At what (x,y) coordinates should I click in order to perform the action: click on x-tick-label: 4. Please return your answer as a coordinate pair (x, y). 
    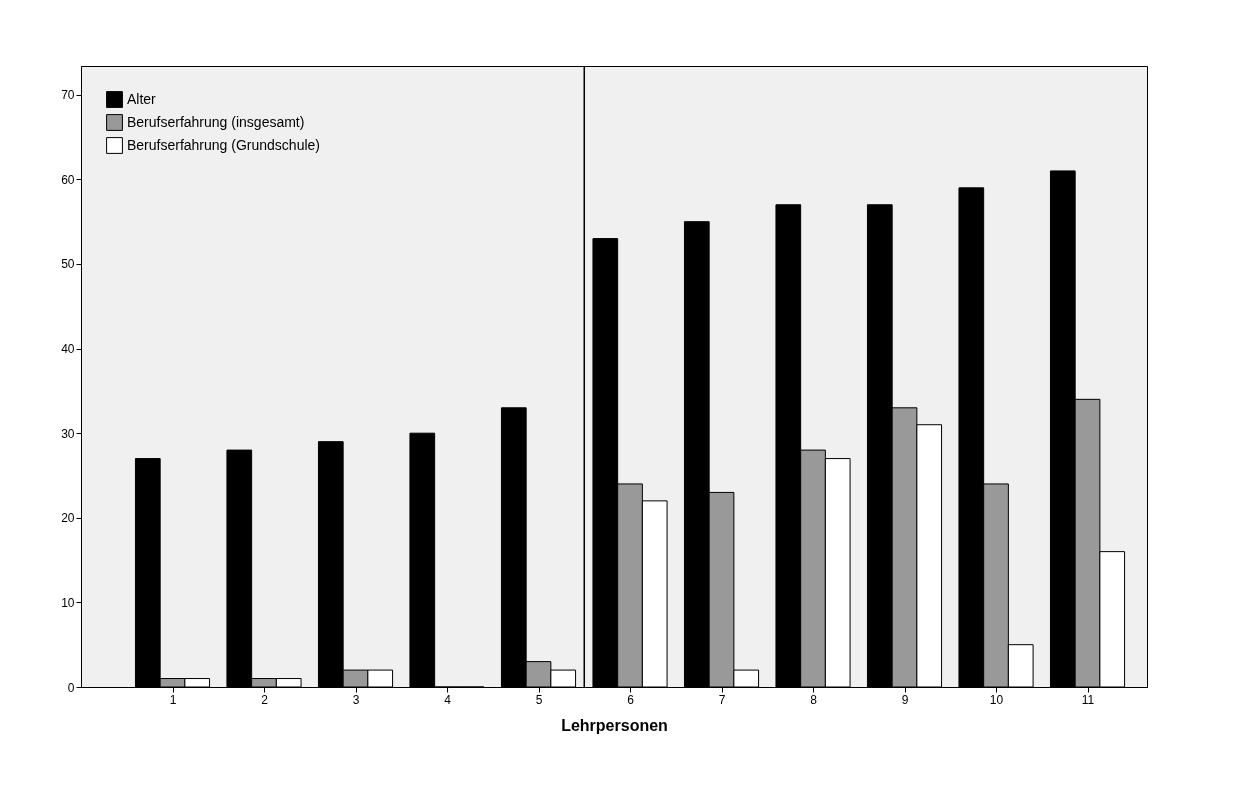
    Looking at the image, I should click on (448, 699).